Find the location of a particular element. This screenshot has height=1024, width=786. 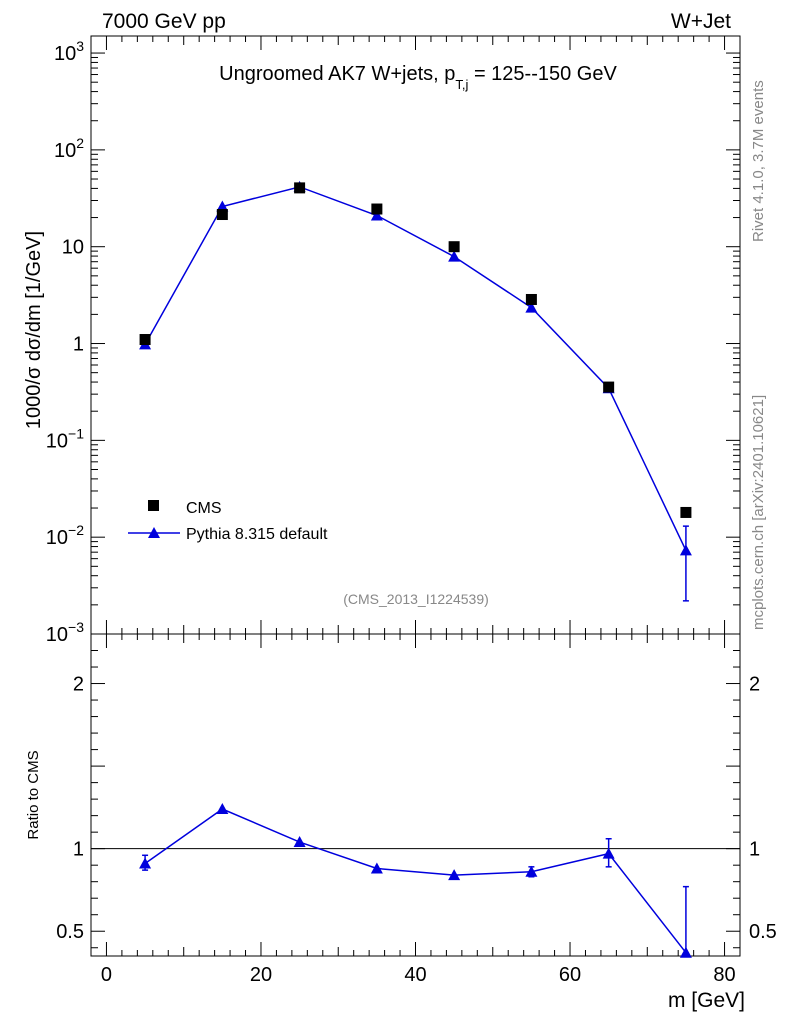

main-y-tick-label: 10² is located at coordinates (69, 148).